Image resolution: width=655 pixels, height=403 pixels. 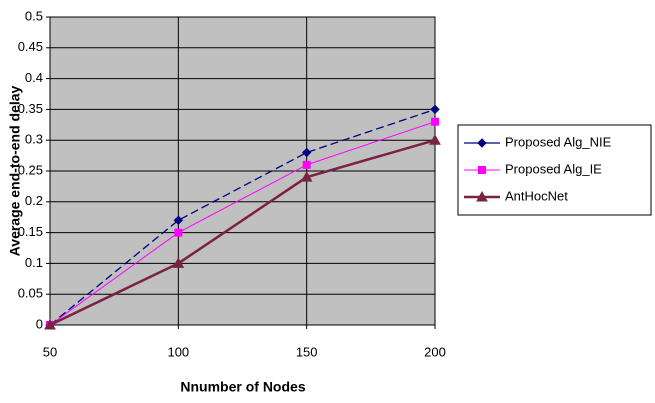 What do you see at coordinates (307, 351) in the screenshot?
I see `x-tick-label: 150` at bounding box center [307, 351].